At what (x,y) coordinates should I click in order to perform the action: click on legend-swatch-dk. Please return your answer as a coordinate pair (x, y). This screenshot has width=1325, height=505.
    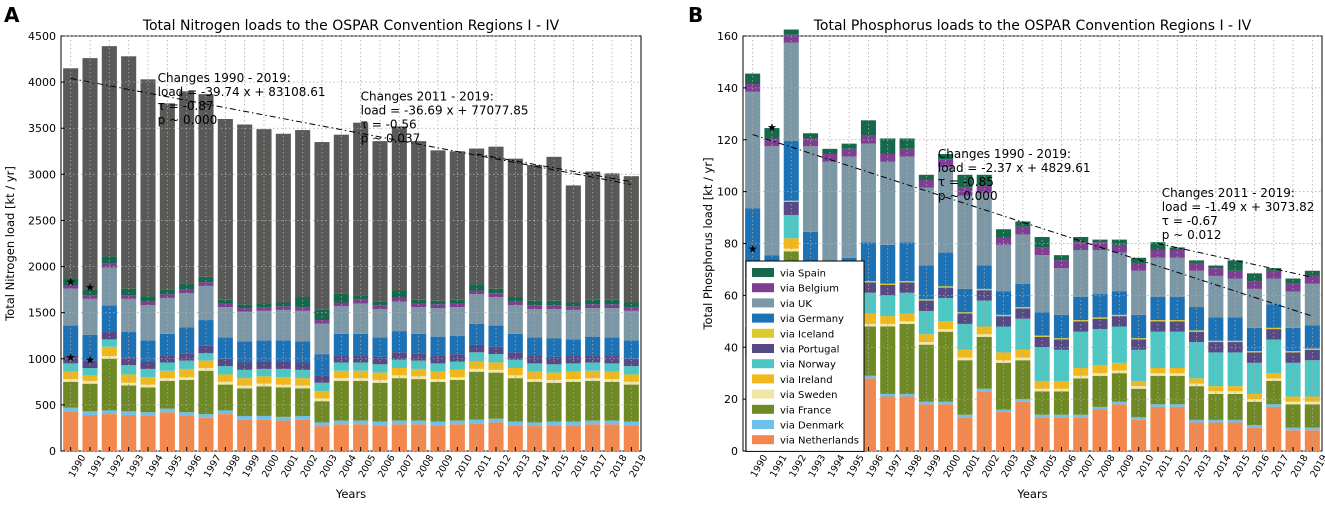
    Looking at the image, I should click on (763, 424).